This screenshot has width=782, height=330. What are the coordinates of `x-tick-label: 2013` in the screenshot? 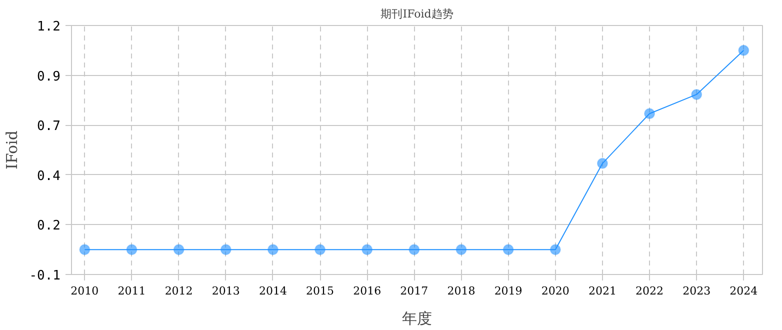 It's located at (226, 291).